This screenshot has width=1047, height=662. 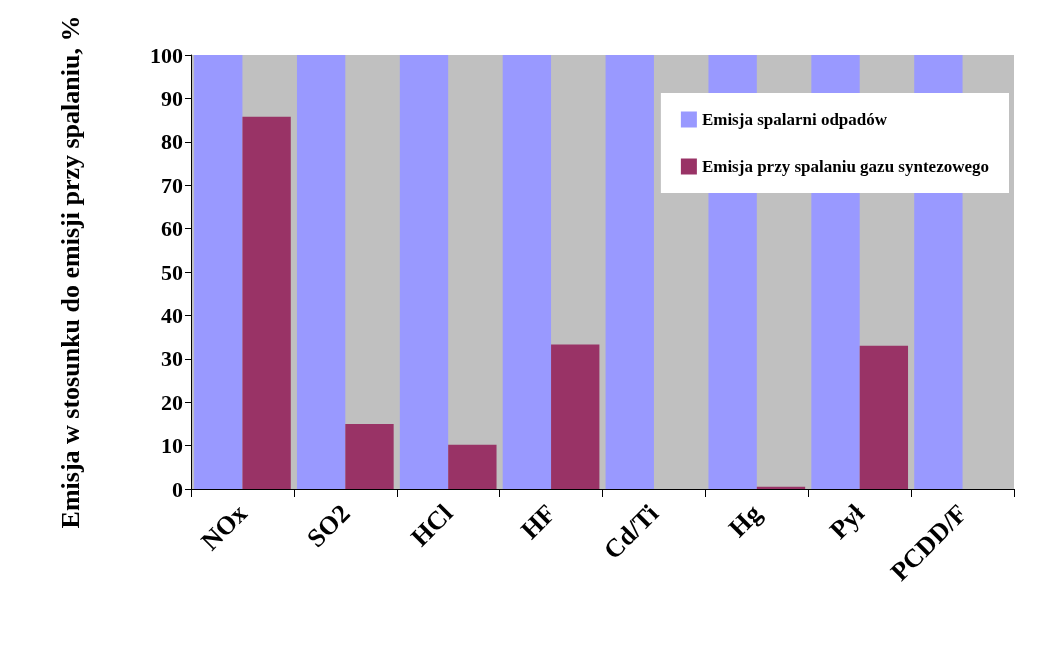 I want to click on x-tick-label: Pył, so click(x=847, y=521).